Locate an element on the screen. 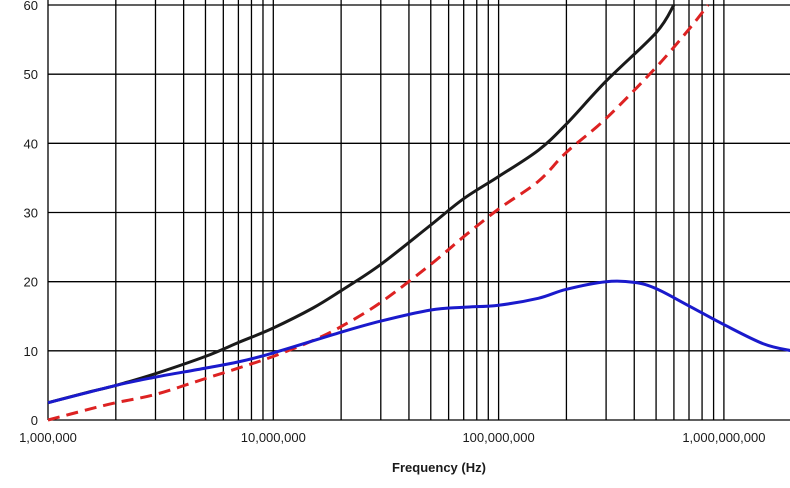 The height and width of the screenshot is (488, 790). y-tick-label: 20 is located at coordinates (31, 282).